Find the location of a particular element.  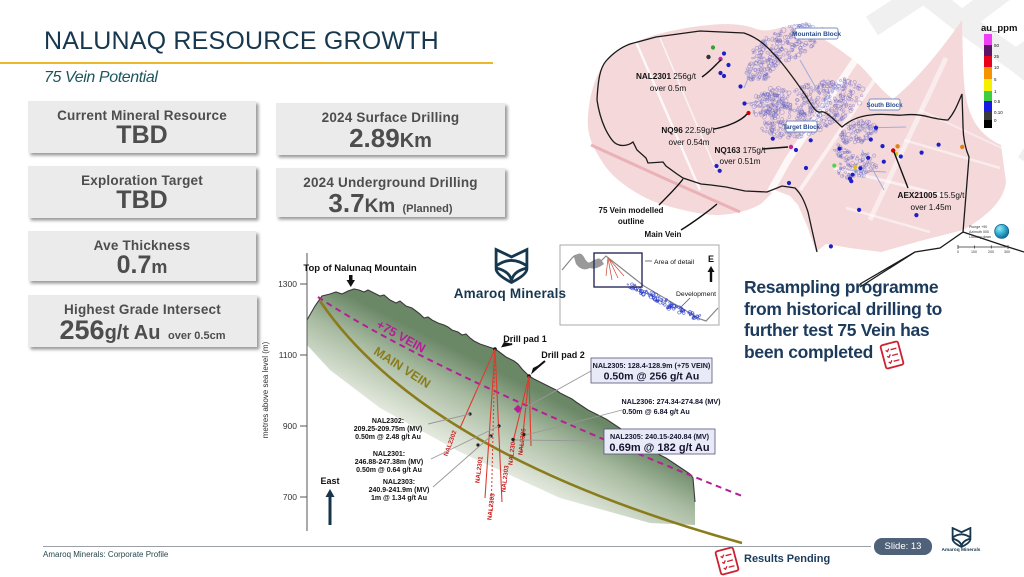

svg-text: Looking down is located at coordinates (980, 237).